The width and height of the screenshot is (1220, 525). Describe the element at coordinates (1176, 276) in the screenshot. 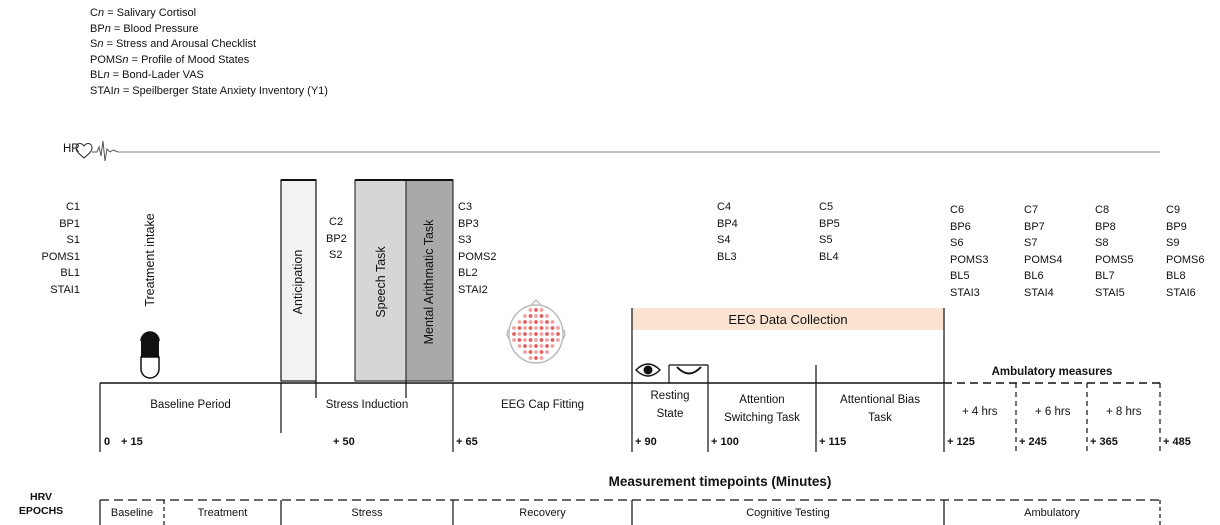

I see `measure-label: BL8` at that location.